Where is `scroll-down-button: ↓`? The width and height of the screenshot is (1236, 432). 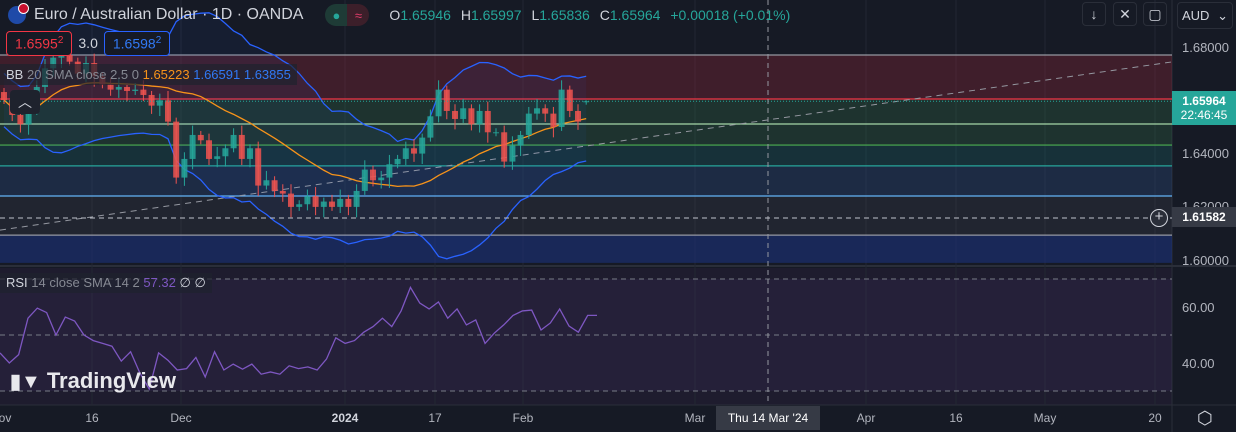 scroll-down-button: ↓ is located at coordinates (1094, 14).